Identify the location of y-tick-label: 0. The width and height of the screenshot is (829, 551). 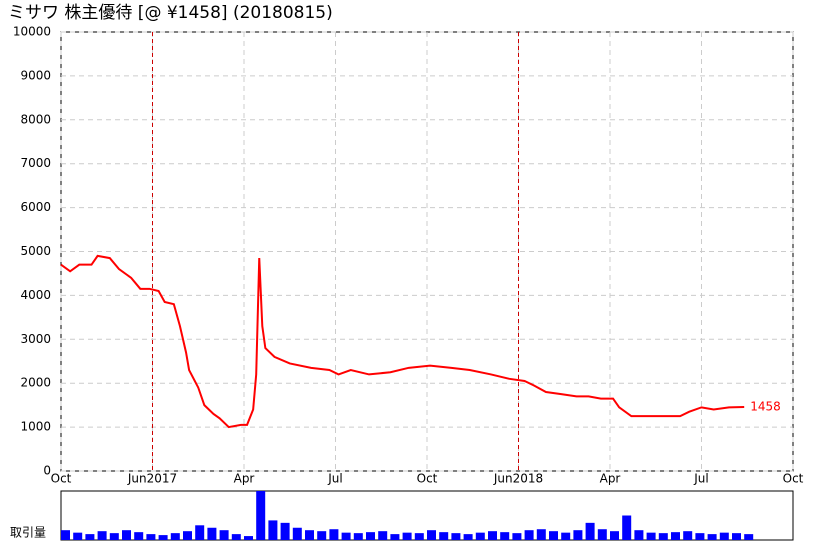
(47, 471).